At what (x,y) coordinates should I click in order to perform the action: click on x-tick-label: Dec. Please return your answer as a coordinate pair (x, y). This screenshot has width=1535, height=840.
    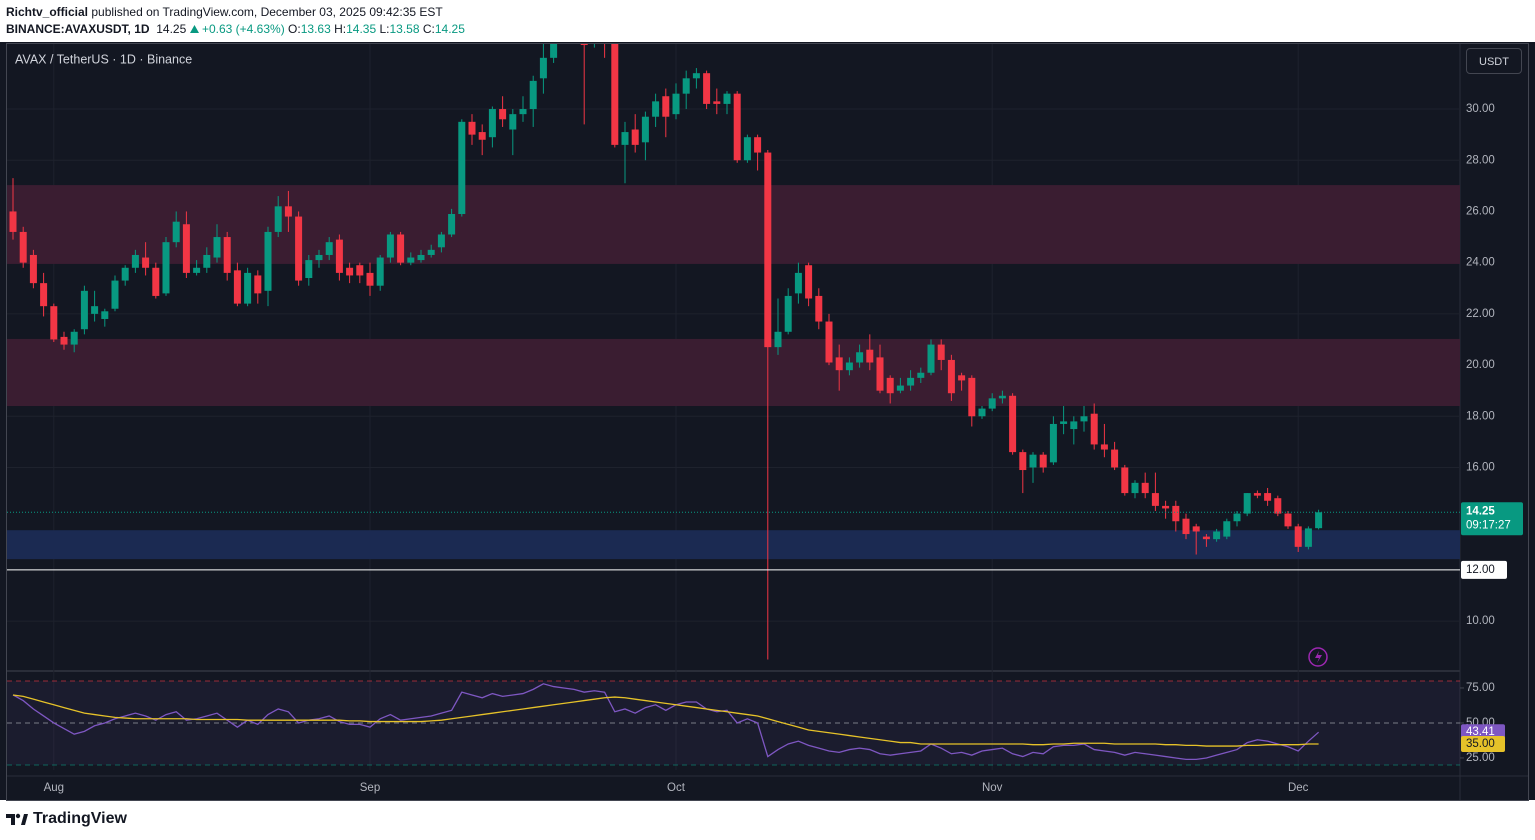
    Looking at the image, I should click on (1298, 788).